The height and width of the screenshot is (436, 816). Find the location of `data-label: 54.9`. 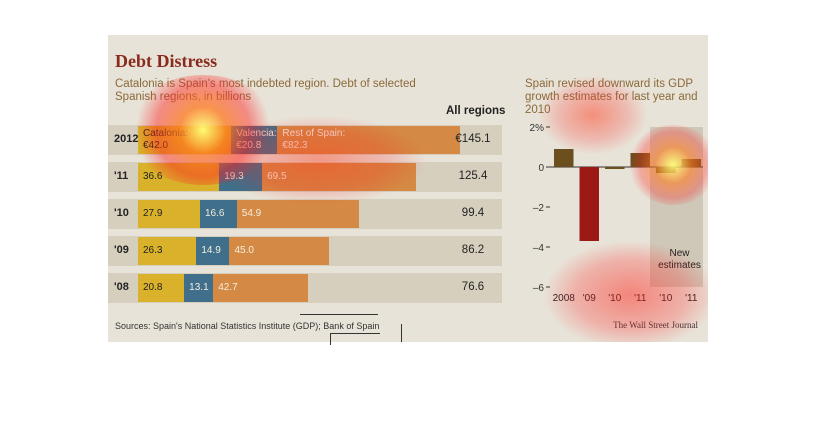

data-label: 54.9 is located at coordinates (251, 213).